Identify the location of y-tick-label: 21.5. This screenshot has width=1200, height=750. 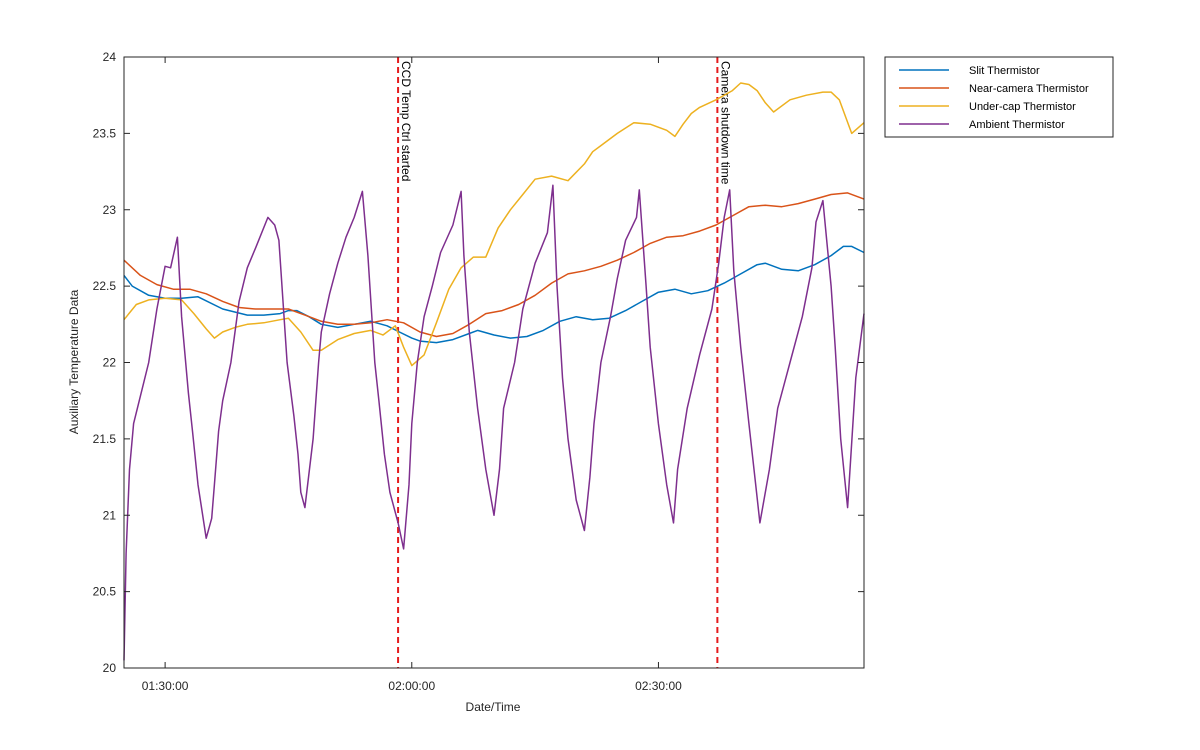
(105, 439).